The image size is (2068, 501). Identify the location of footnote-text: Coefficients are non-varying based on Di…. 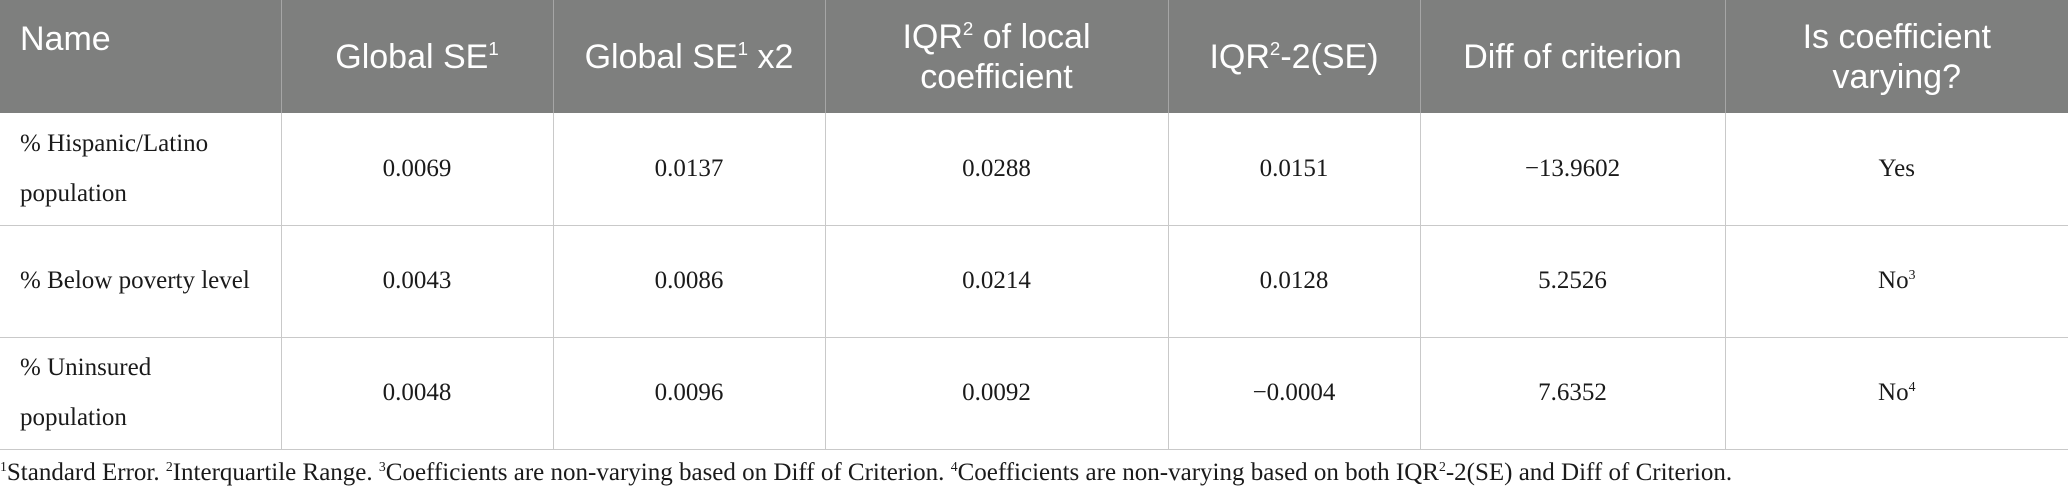
(668, 472).